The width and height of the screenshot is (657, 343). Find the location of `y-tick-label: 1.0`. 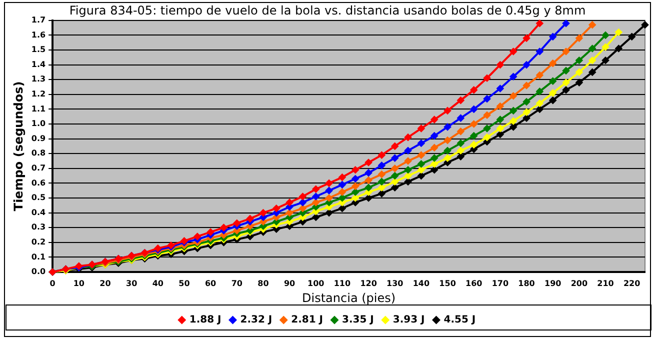

y-tick-label: 1.0 is located at coordinates (38, 123).